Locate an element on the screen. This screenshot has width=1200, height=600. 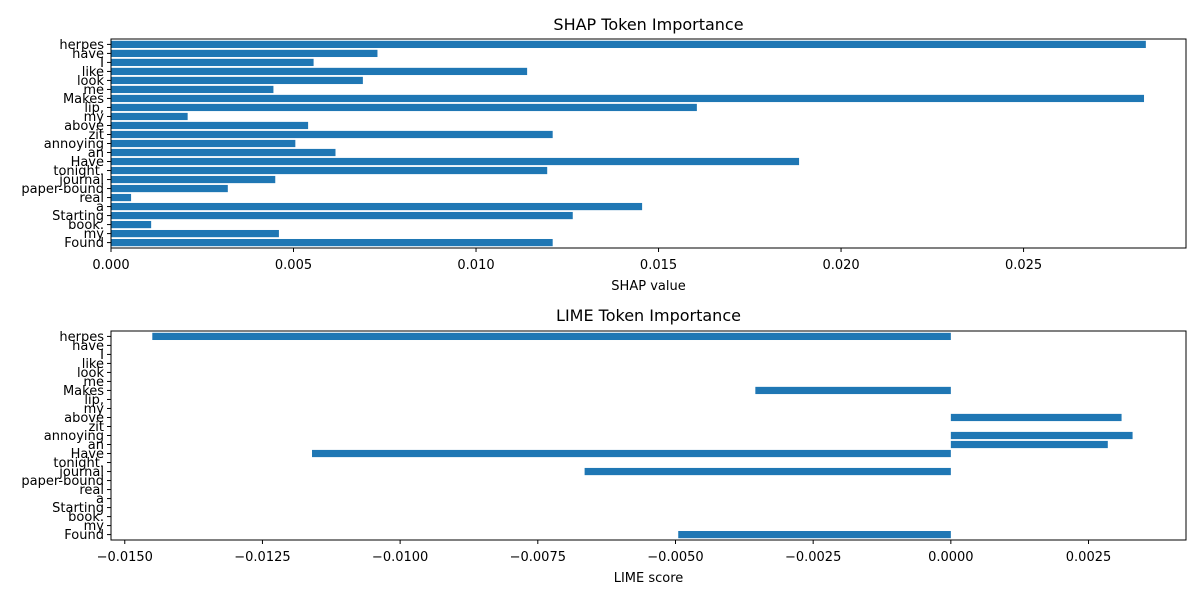
shap-y-tick-label: Makes is located at coordinates (83, 99).